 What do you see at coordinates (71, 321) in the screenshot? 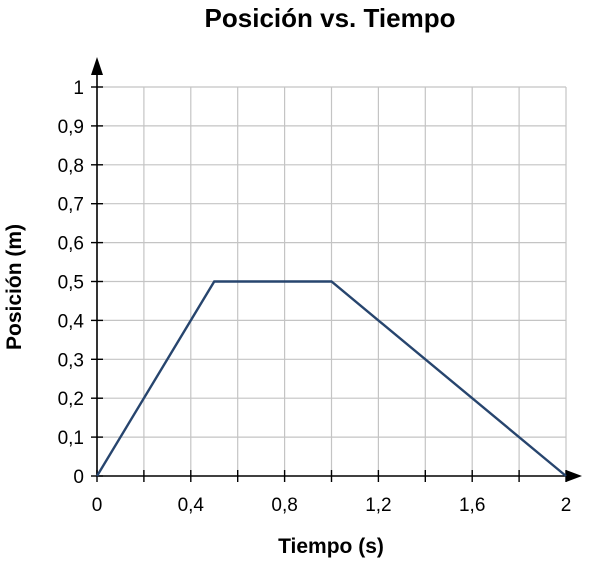
I see `y-tick-label: 0,4` at bounding box center [71, 321].